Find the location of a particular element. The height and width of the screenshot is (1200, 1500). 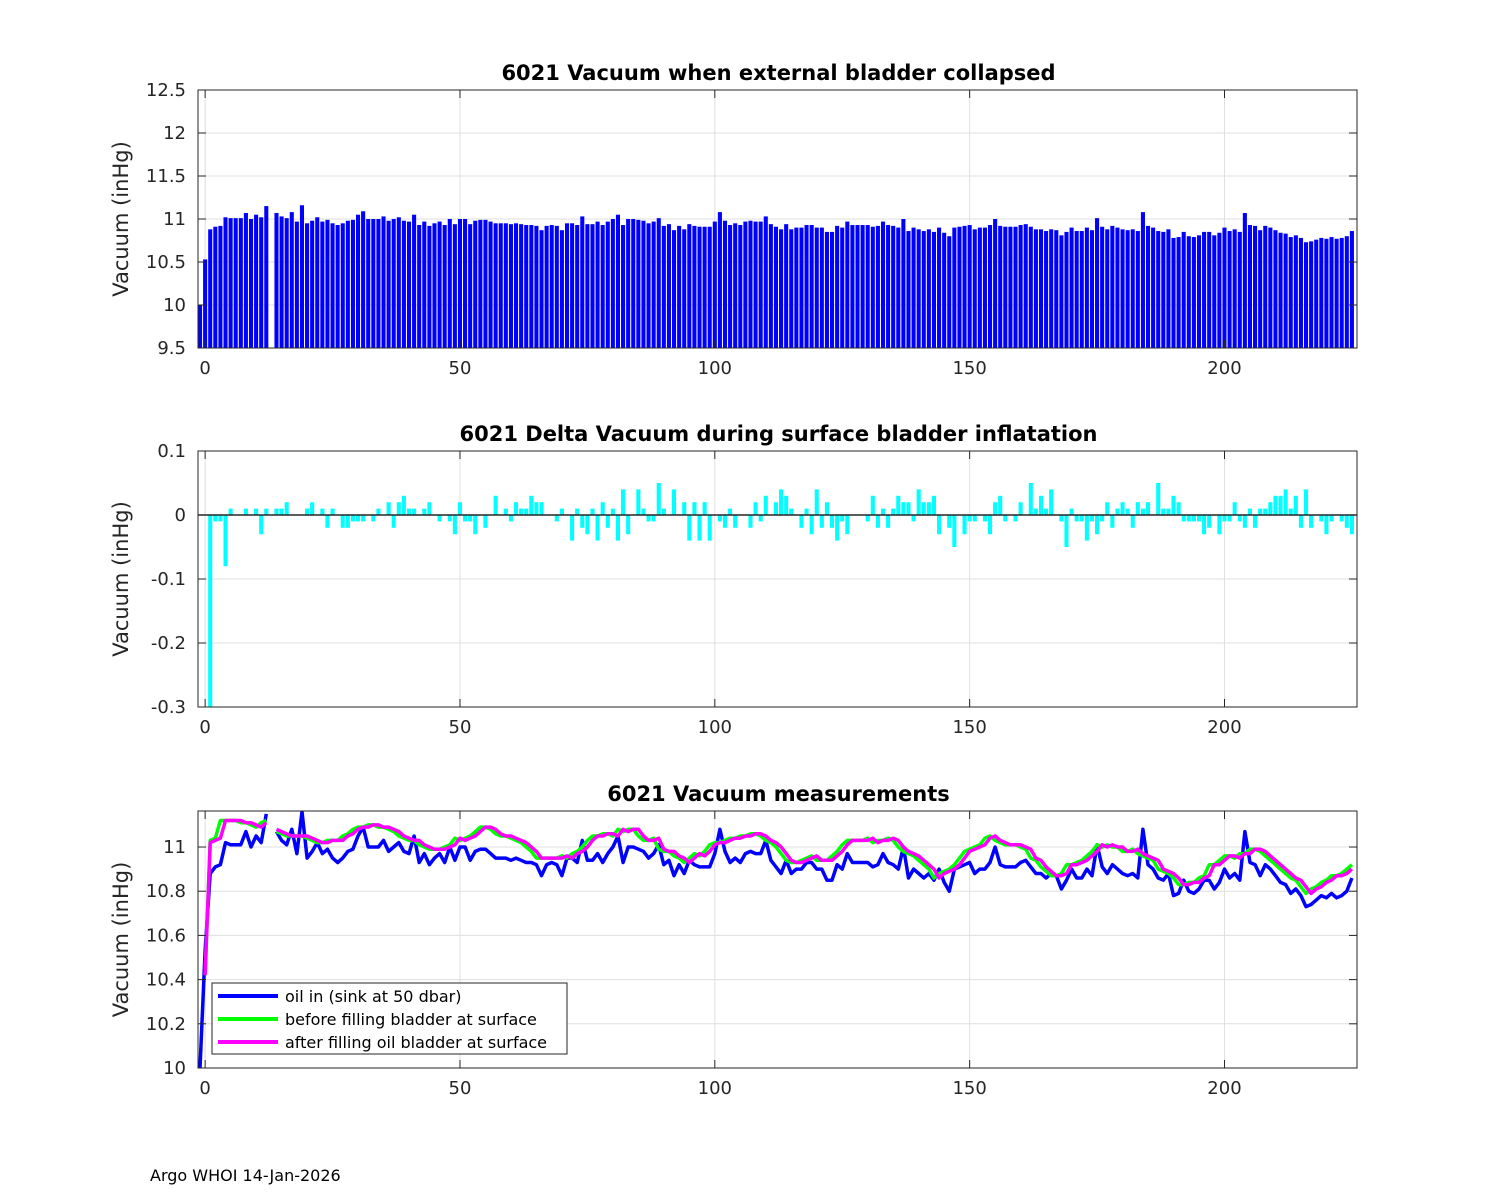

y-tick-label: 10.5 is located at coordinates (166, 262).